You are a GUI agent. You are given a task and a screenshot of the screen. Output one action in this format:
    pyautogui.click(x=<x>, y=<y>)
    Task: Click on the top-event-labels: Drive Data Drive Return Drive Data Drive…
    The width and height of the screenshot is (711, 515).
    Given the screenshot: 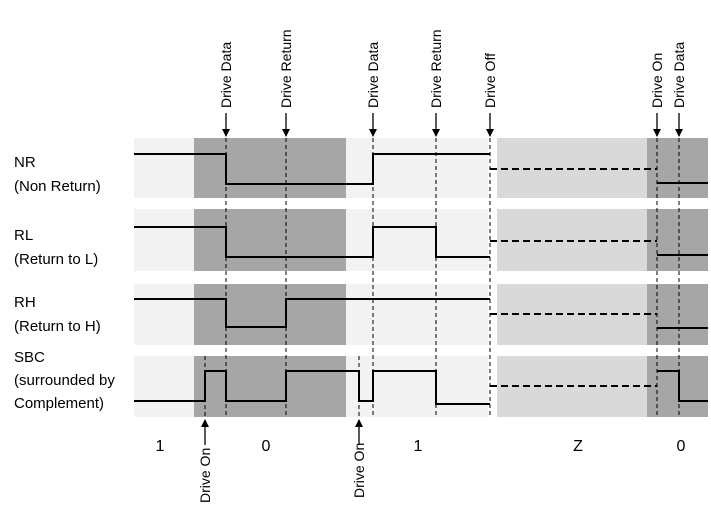 What is the action you would take?
    pyautogui.click(x=452, y=68)
    